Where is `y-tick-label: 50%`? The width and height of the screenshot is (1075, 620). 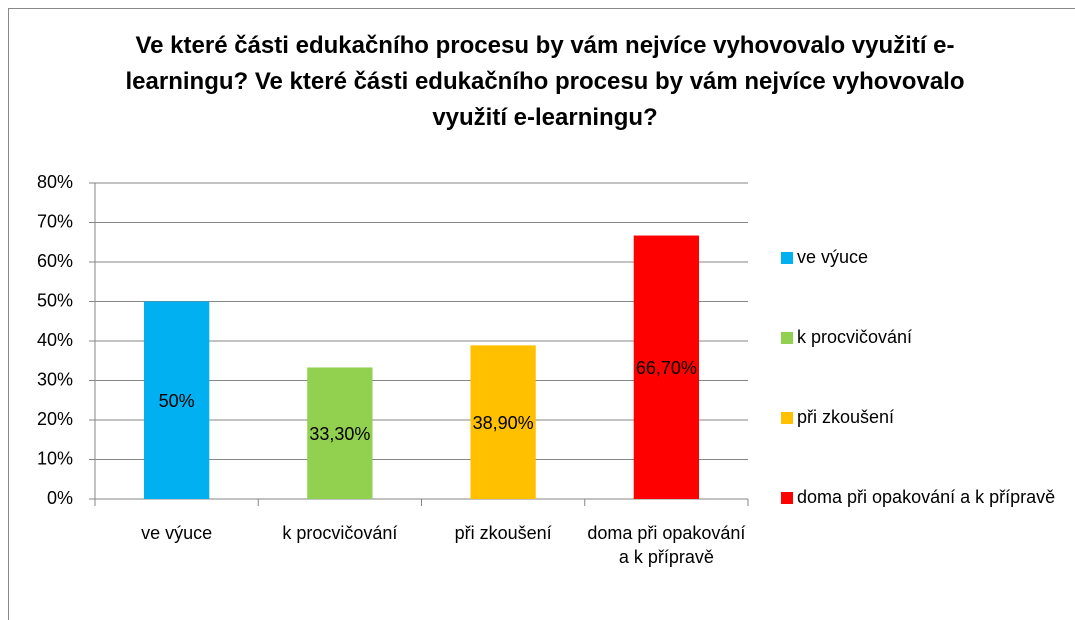
y-tick-label: 50% is located at coordinates (55, 300).